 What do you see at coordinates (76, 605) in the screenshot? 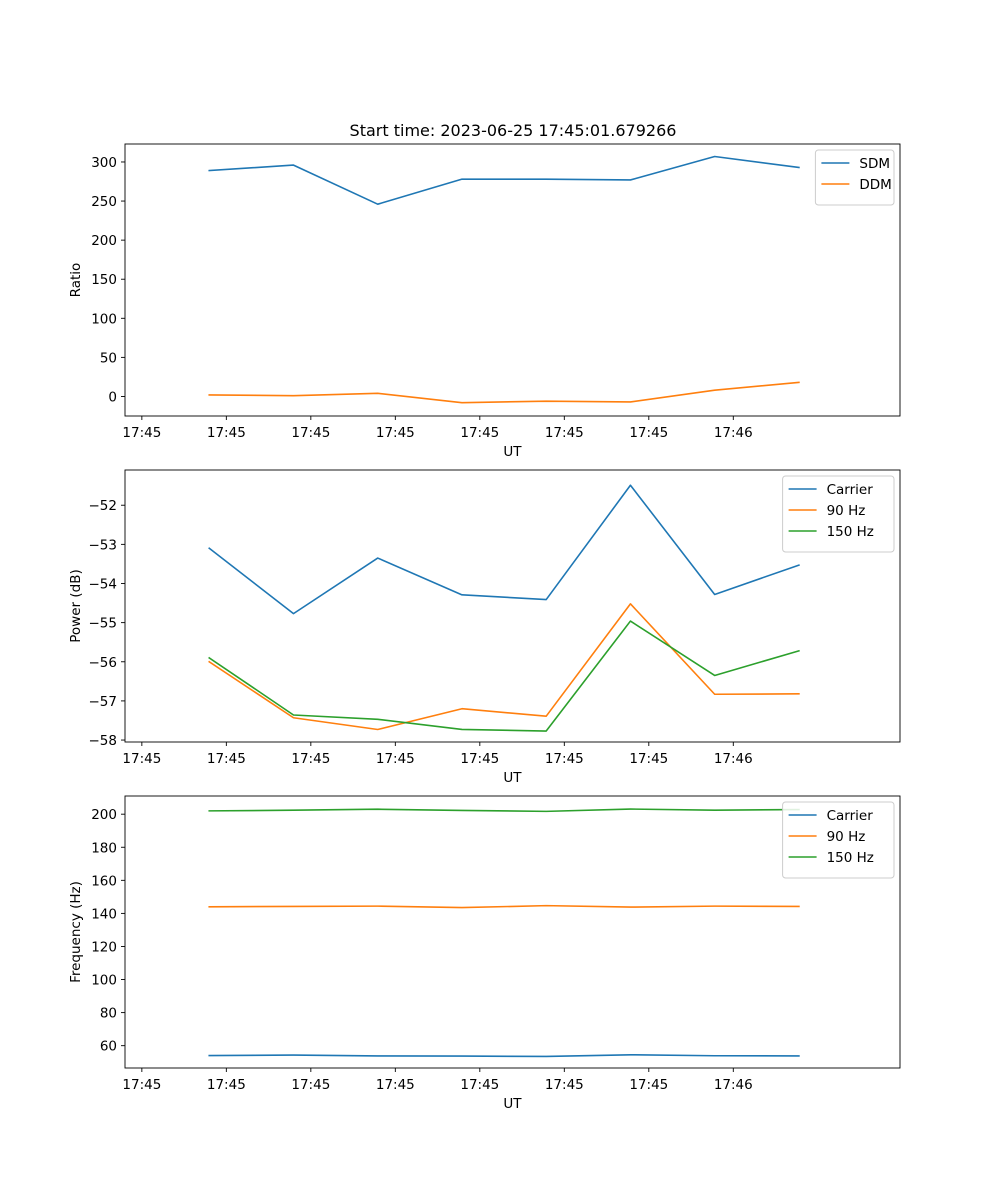
I see `y-axis-label: Power (dB)` at bounding box center [76, 605].